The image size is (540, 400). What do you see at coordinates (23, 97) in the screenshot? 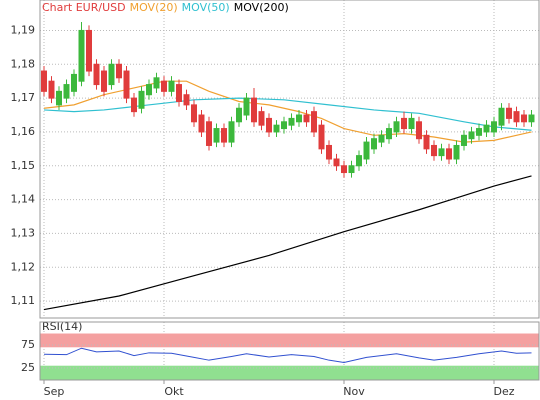
I see `y-tick-label: 1,17` at bounding box center [23, 97].